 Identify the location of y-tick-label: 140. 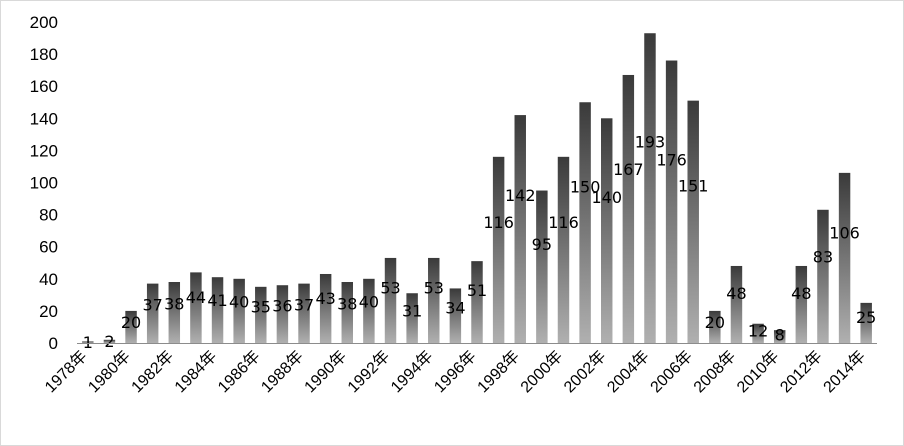
(44, 118).